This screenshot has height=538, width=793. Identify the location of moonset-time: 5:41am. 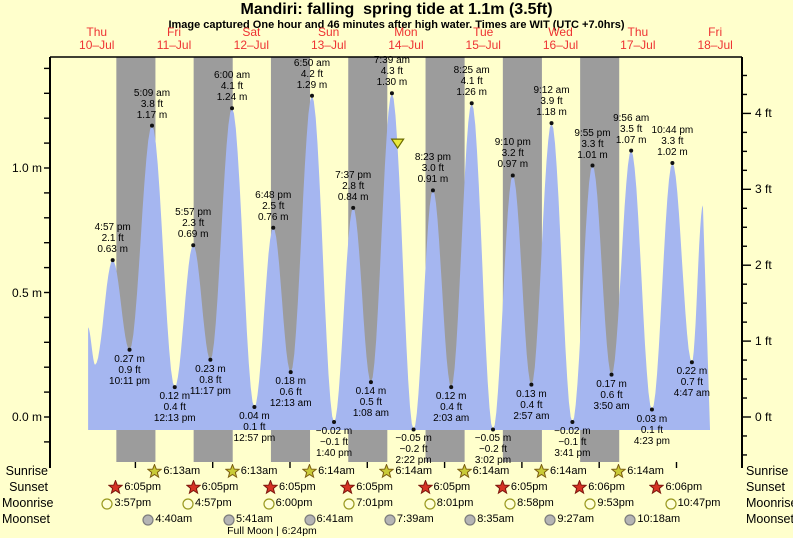
(254, 519).